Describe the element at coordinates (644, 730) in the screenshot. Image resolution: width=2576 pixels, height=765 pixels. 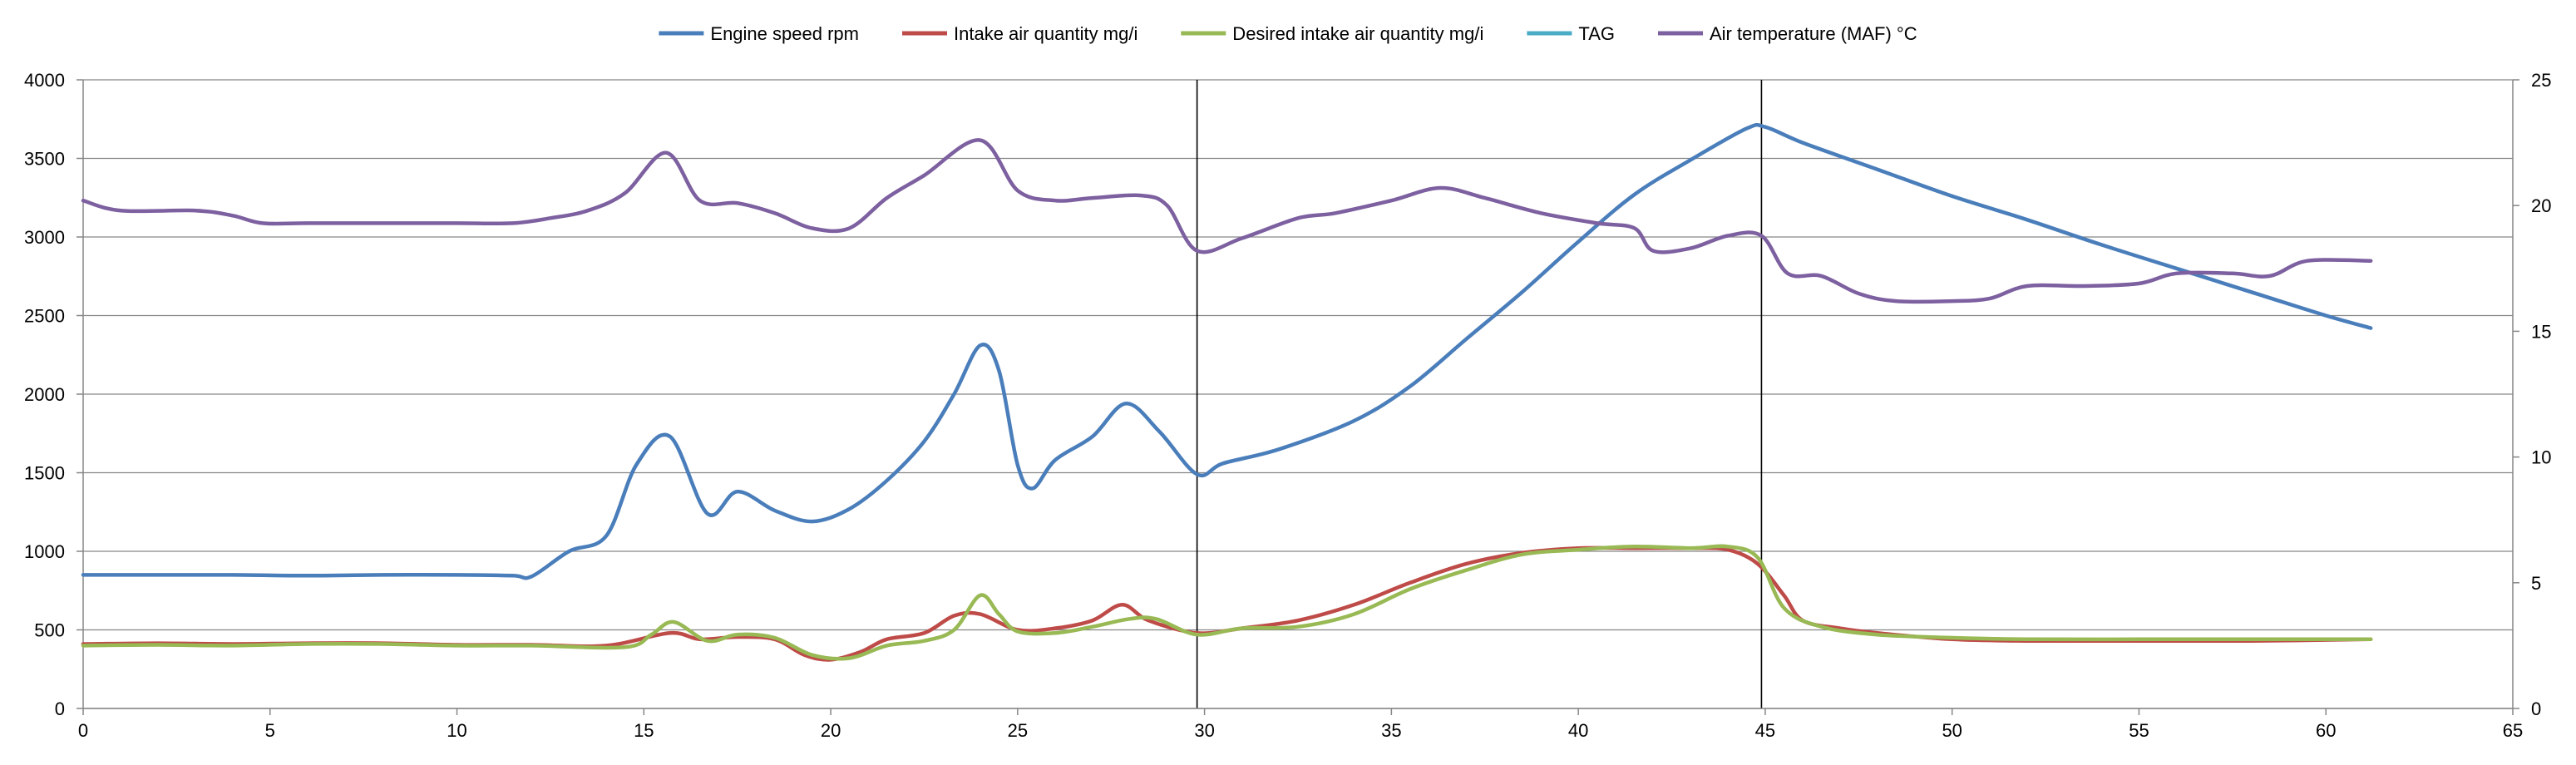
I see `x-tick-label-3: 15` at that location.